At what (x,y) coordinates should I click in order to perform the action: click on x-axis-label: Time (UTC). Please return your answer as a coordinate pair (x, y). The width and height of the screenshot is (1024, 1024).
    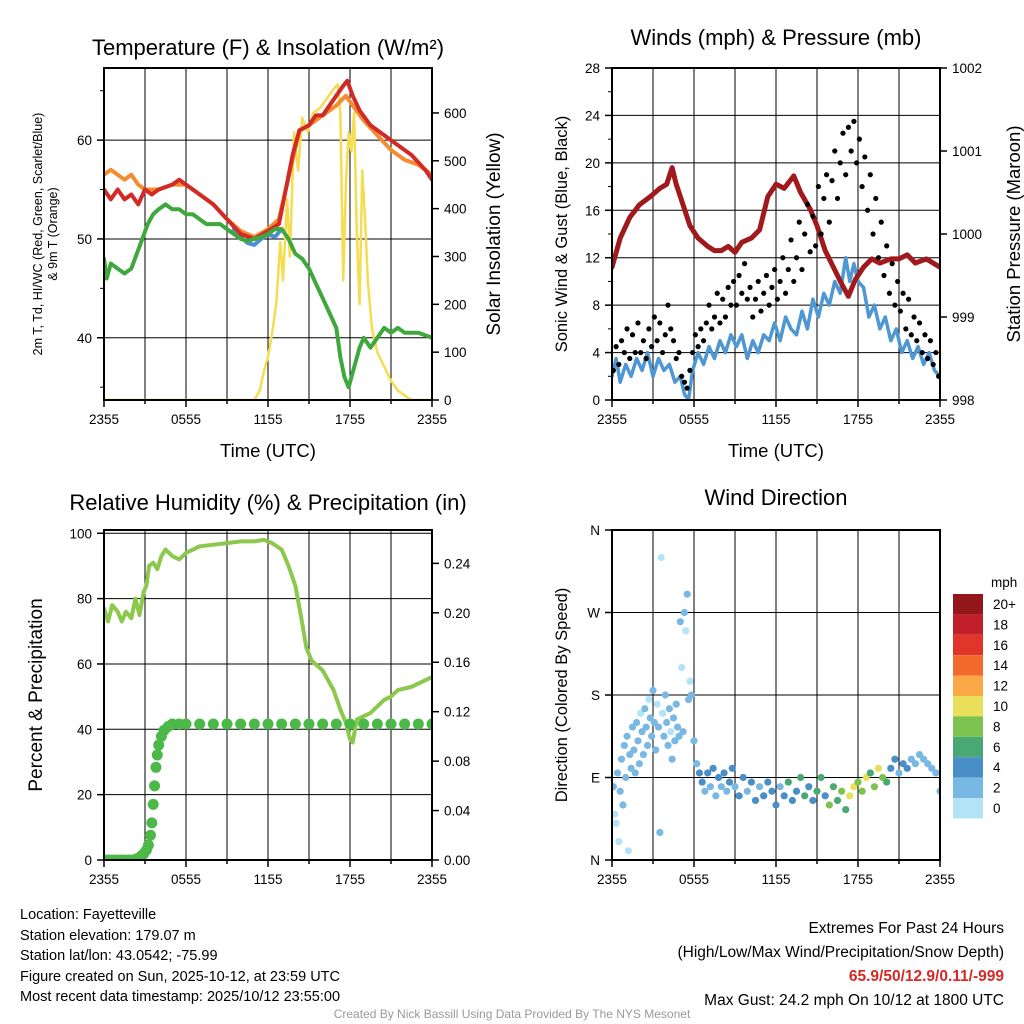
    Looking at the image, I should click on (776, 450).